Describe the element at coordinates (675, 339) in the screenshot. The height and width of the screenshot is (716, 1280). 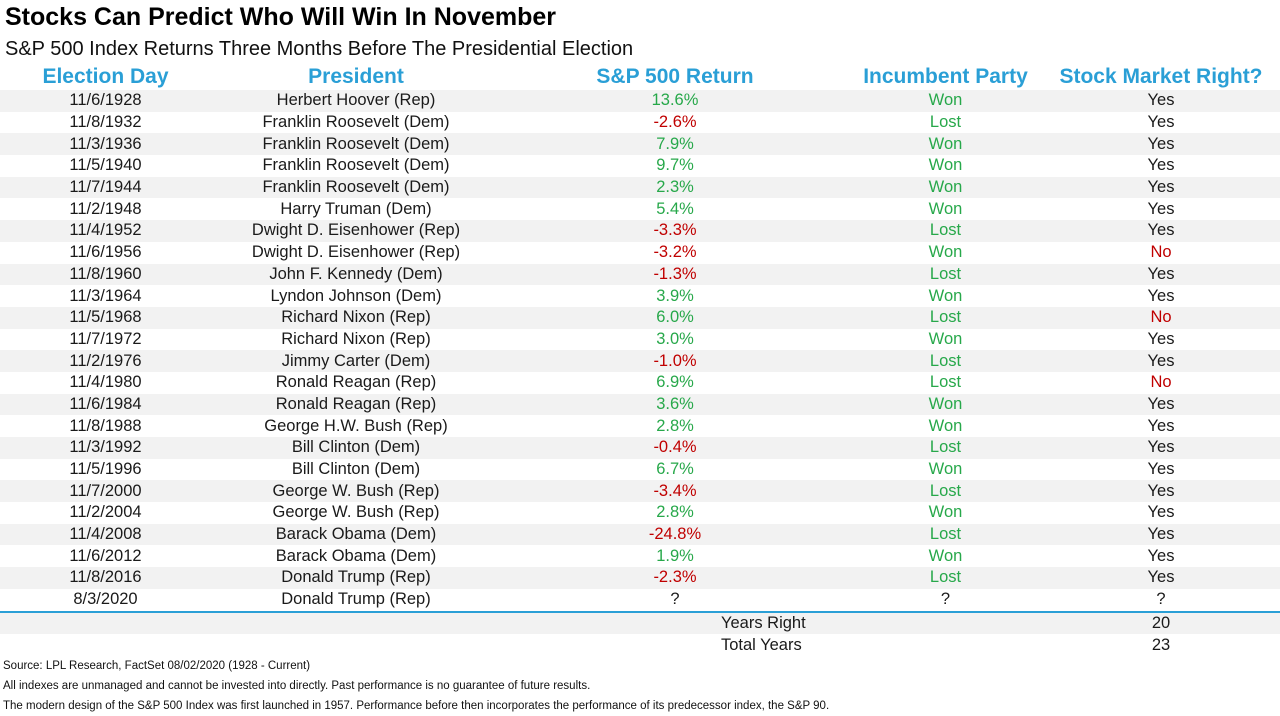
I see `sp500-return-cell: 3.0%` at that location.